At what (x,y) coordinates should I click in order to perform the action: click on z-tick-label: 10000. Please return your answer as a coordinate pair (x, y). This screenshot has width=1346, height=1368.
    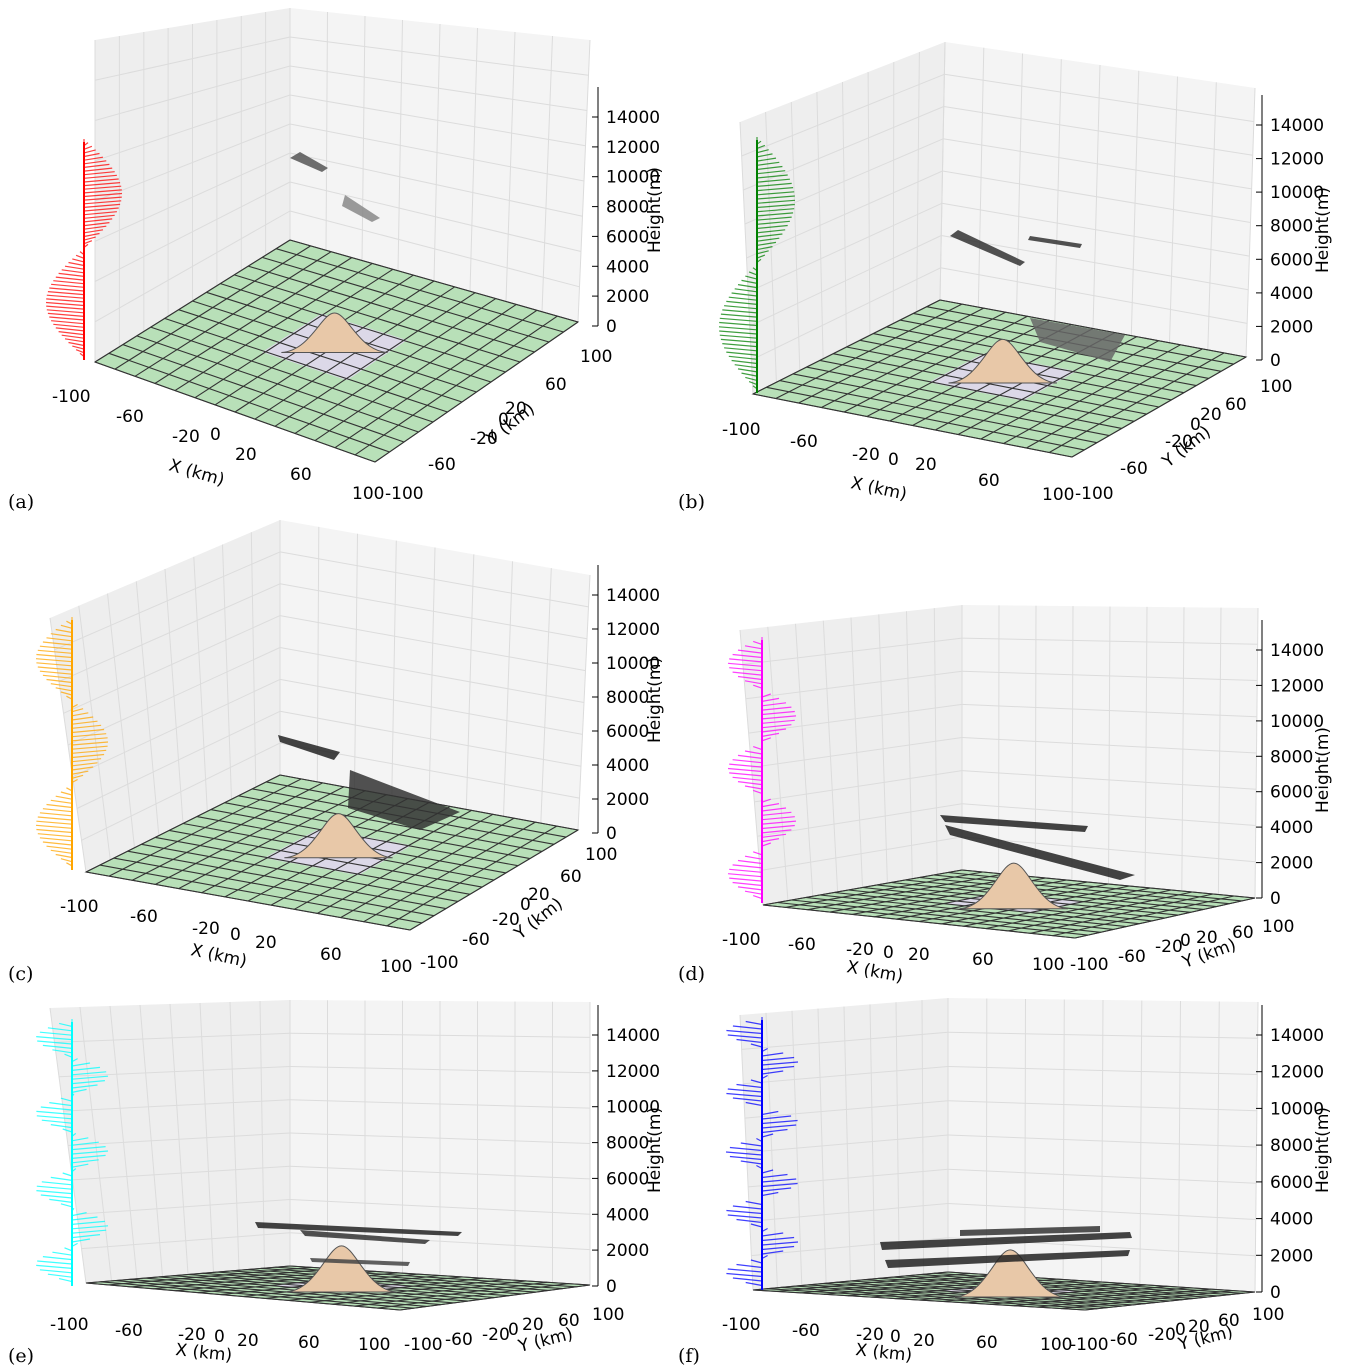
    Looking at the image, I should click on (1297, 1109).